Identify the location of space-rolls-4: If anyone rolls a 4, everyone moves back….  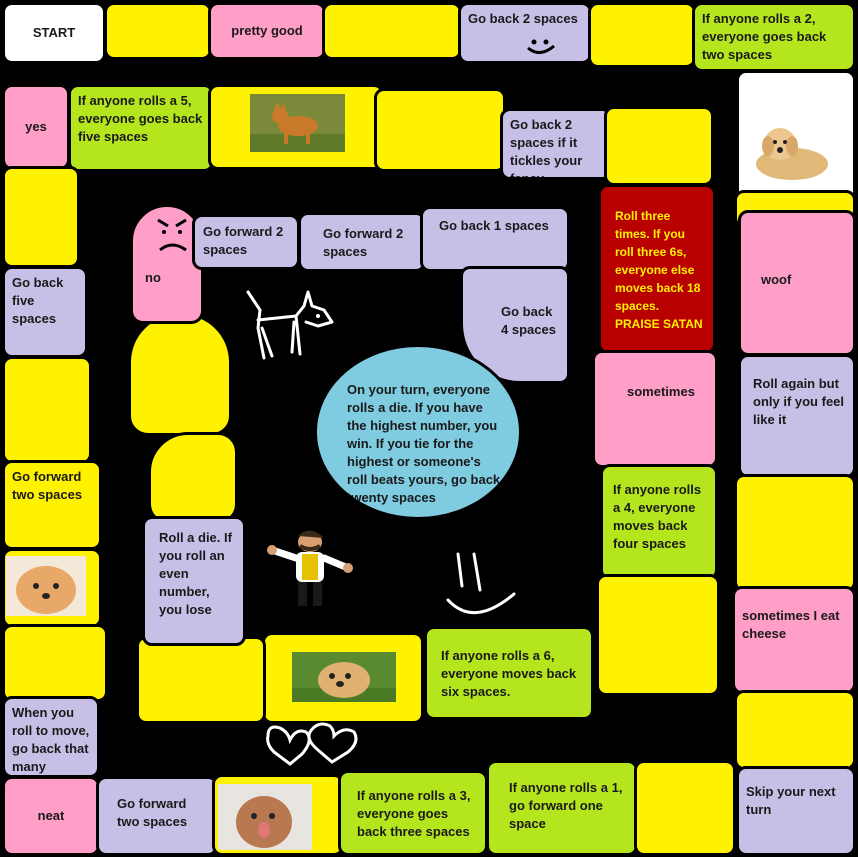
(659, 522).